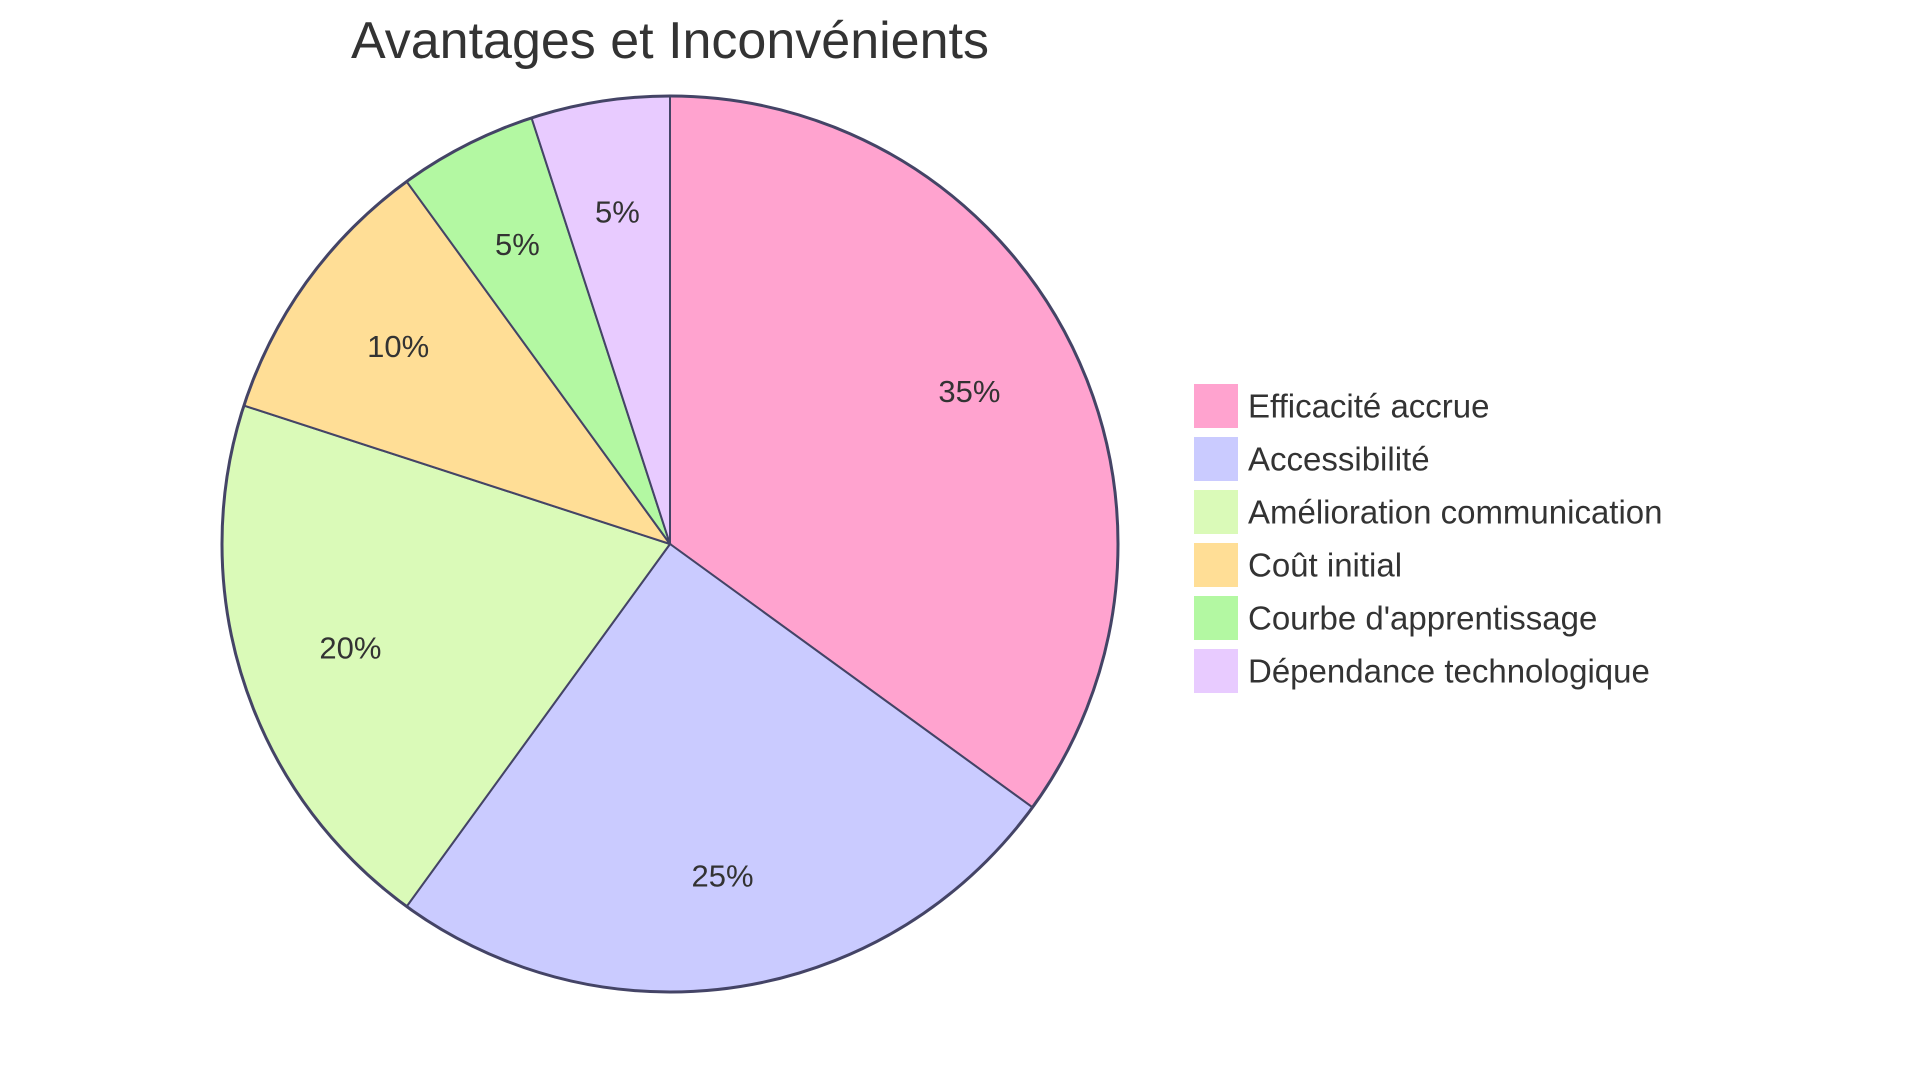 The image size is (1920, 1083). I want to click on legend-label-cout-initial: Coût initial, so click(1325, 565).